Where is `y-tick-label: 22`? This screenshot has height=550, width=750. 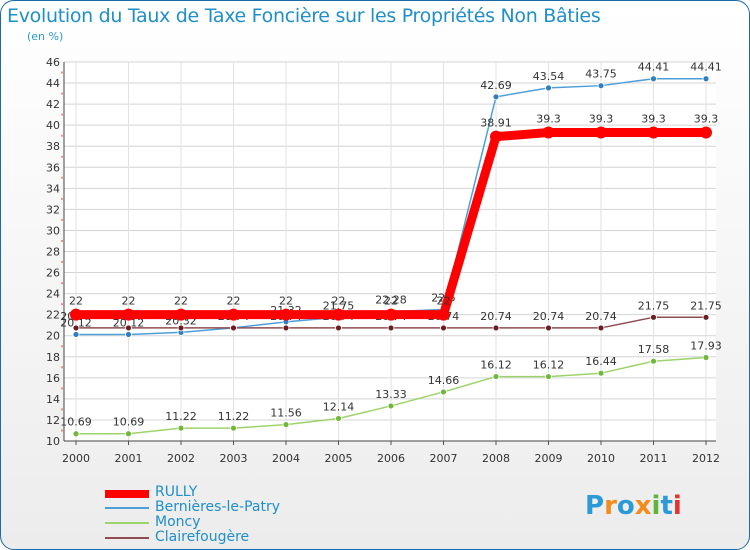
y-tick-label: 22 is located at coordinates (53, 315).